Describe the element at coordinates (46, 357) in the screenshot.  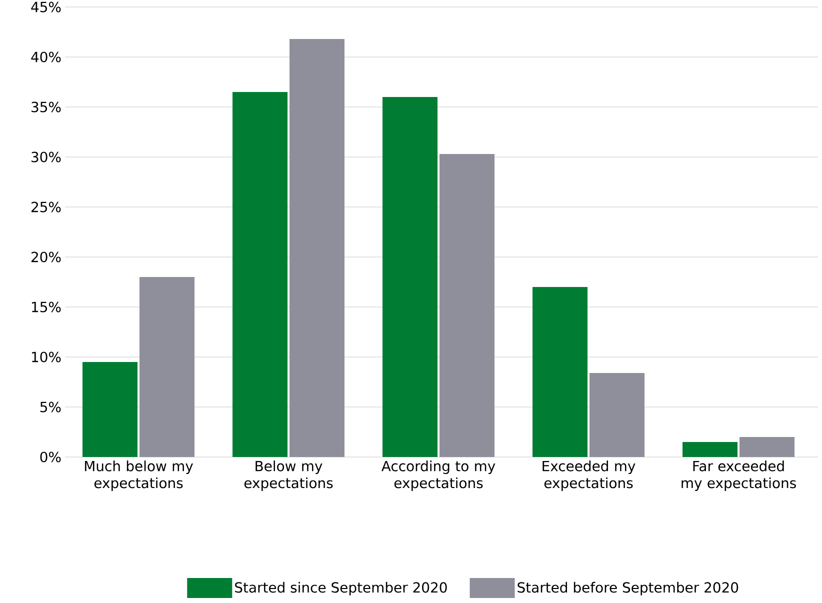
I see `y-tick-label: 10%` at that location.